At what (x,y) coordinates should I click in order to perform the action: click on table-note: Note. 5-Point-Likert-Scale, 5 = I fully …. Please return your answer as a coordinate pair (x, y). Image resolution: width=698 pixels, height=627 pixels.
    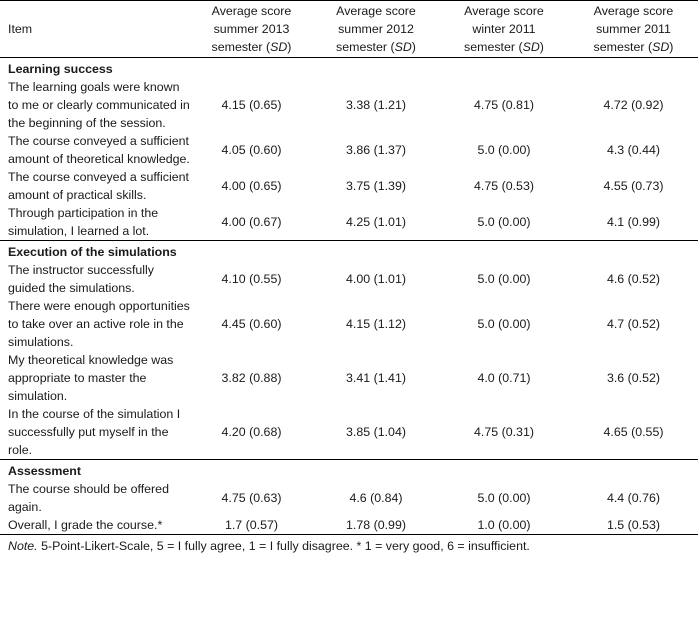
    Looking at the image, I should click on (349, 546).